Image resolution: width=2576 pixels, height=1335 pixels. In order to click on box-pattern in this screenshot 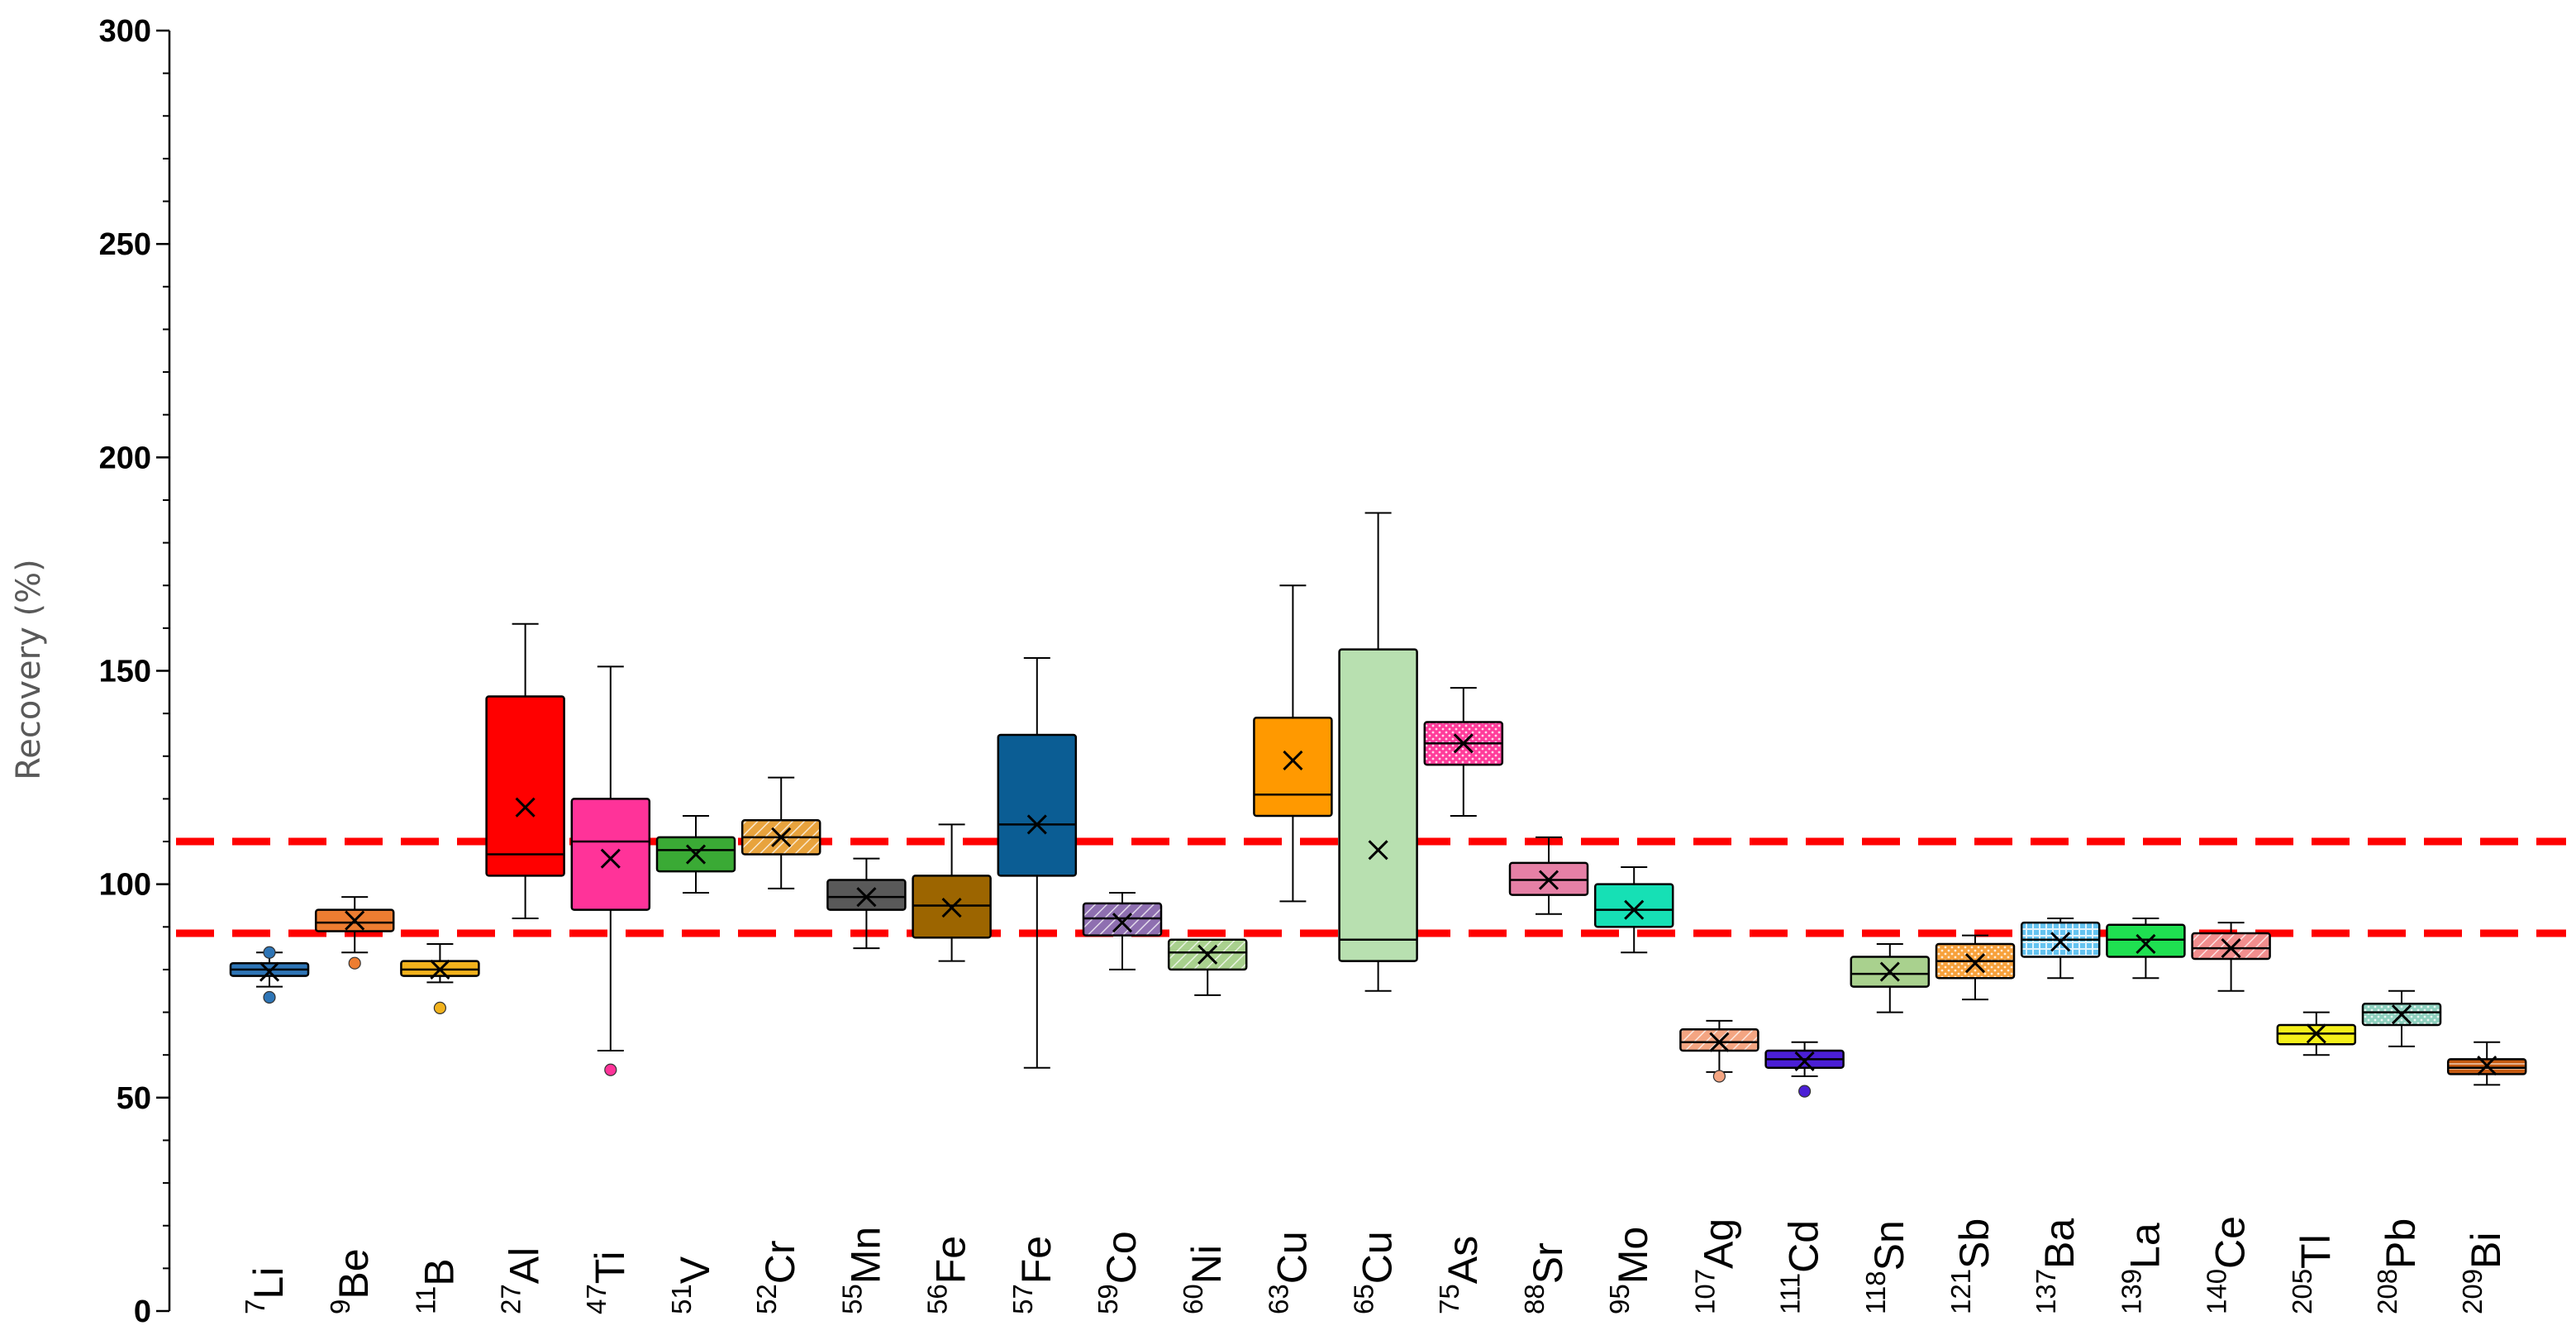, I will do `click(2231, 947)`.